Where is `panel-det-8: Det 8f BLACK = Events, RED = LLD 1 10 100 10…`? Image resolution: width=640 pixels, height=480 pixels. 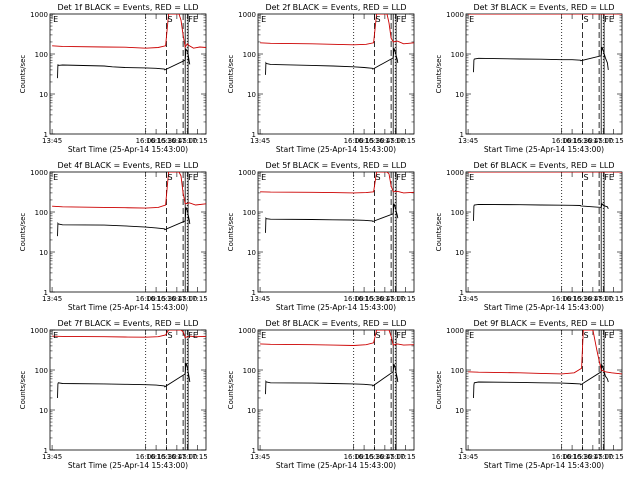
panel-det-8: Det 8f BLACK = Events, RED = LLD 1 10 100 10… is located at coordinates (321, 394).